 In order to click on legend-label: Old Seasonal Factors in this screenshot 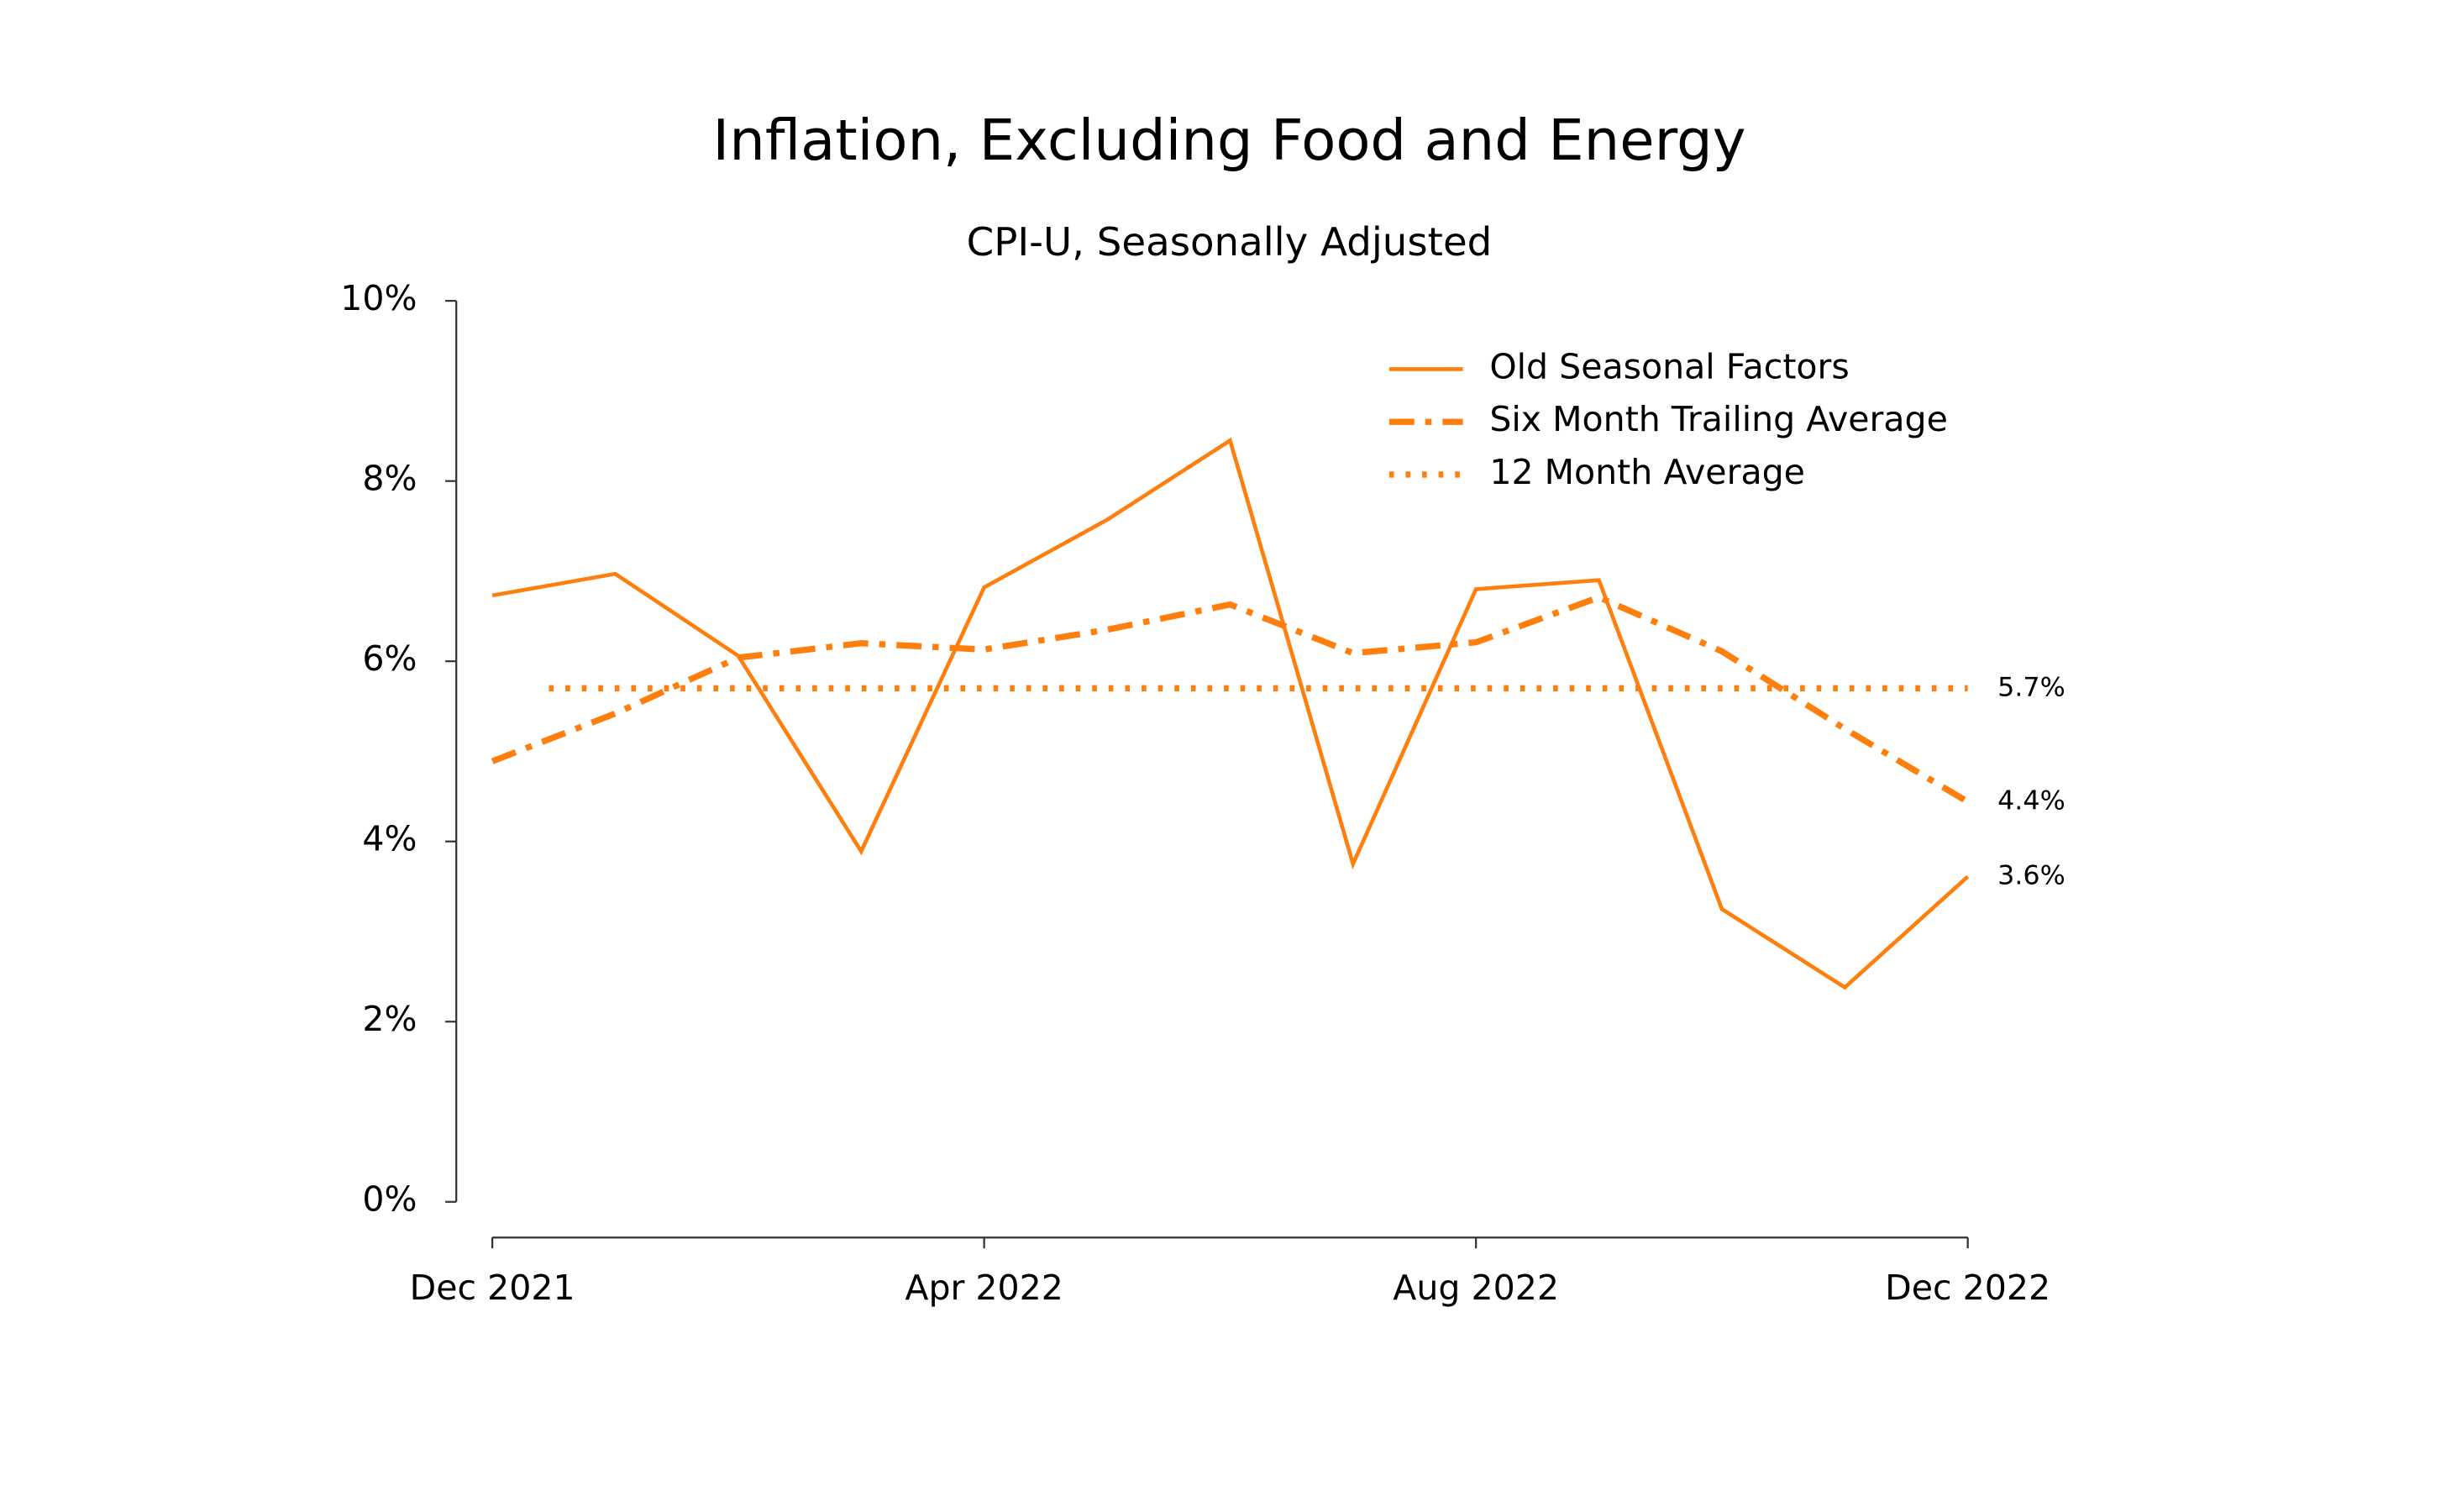, I will do `click(1669, 367)`.